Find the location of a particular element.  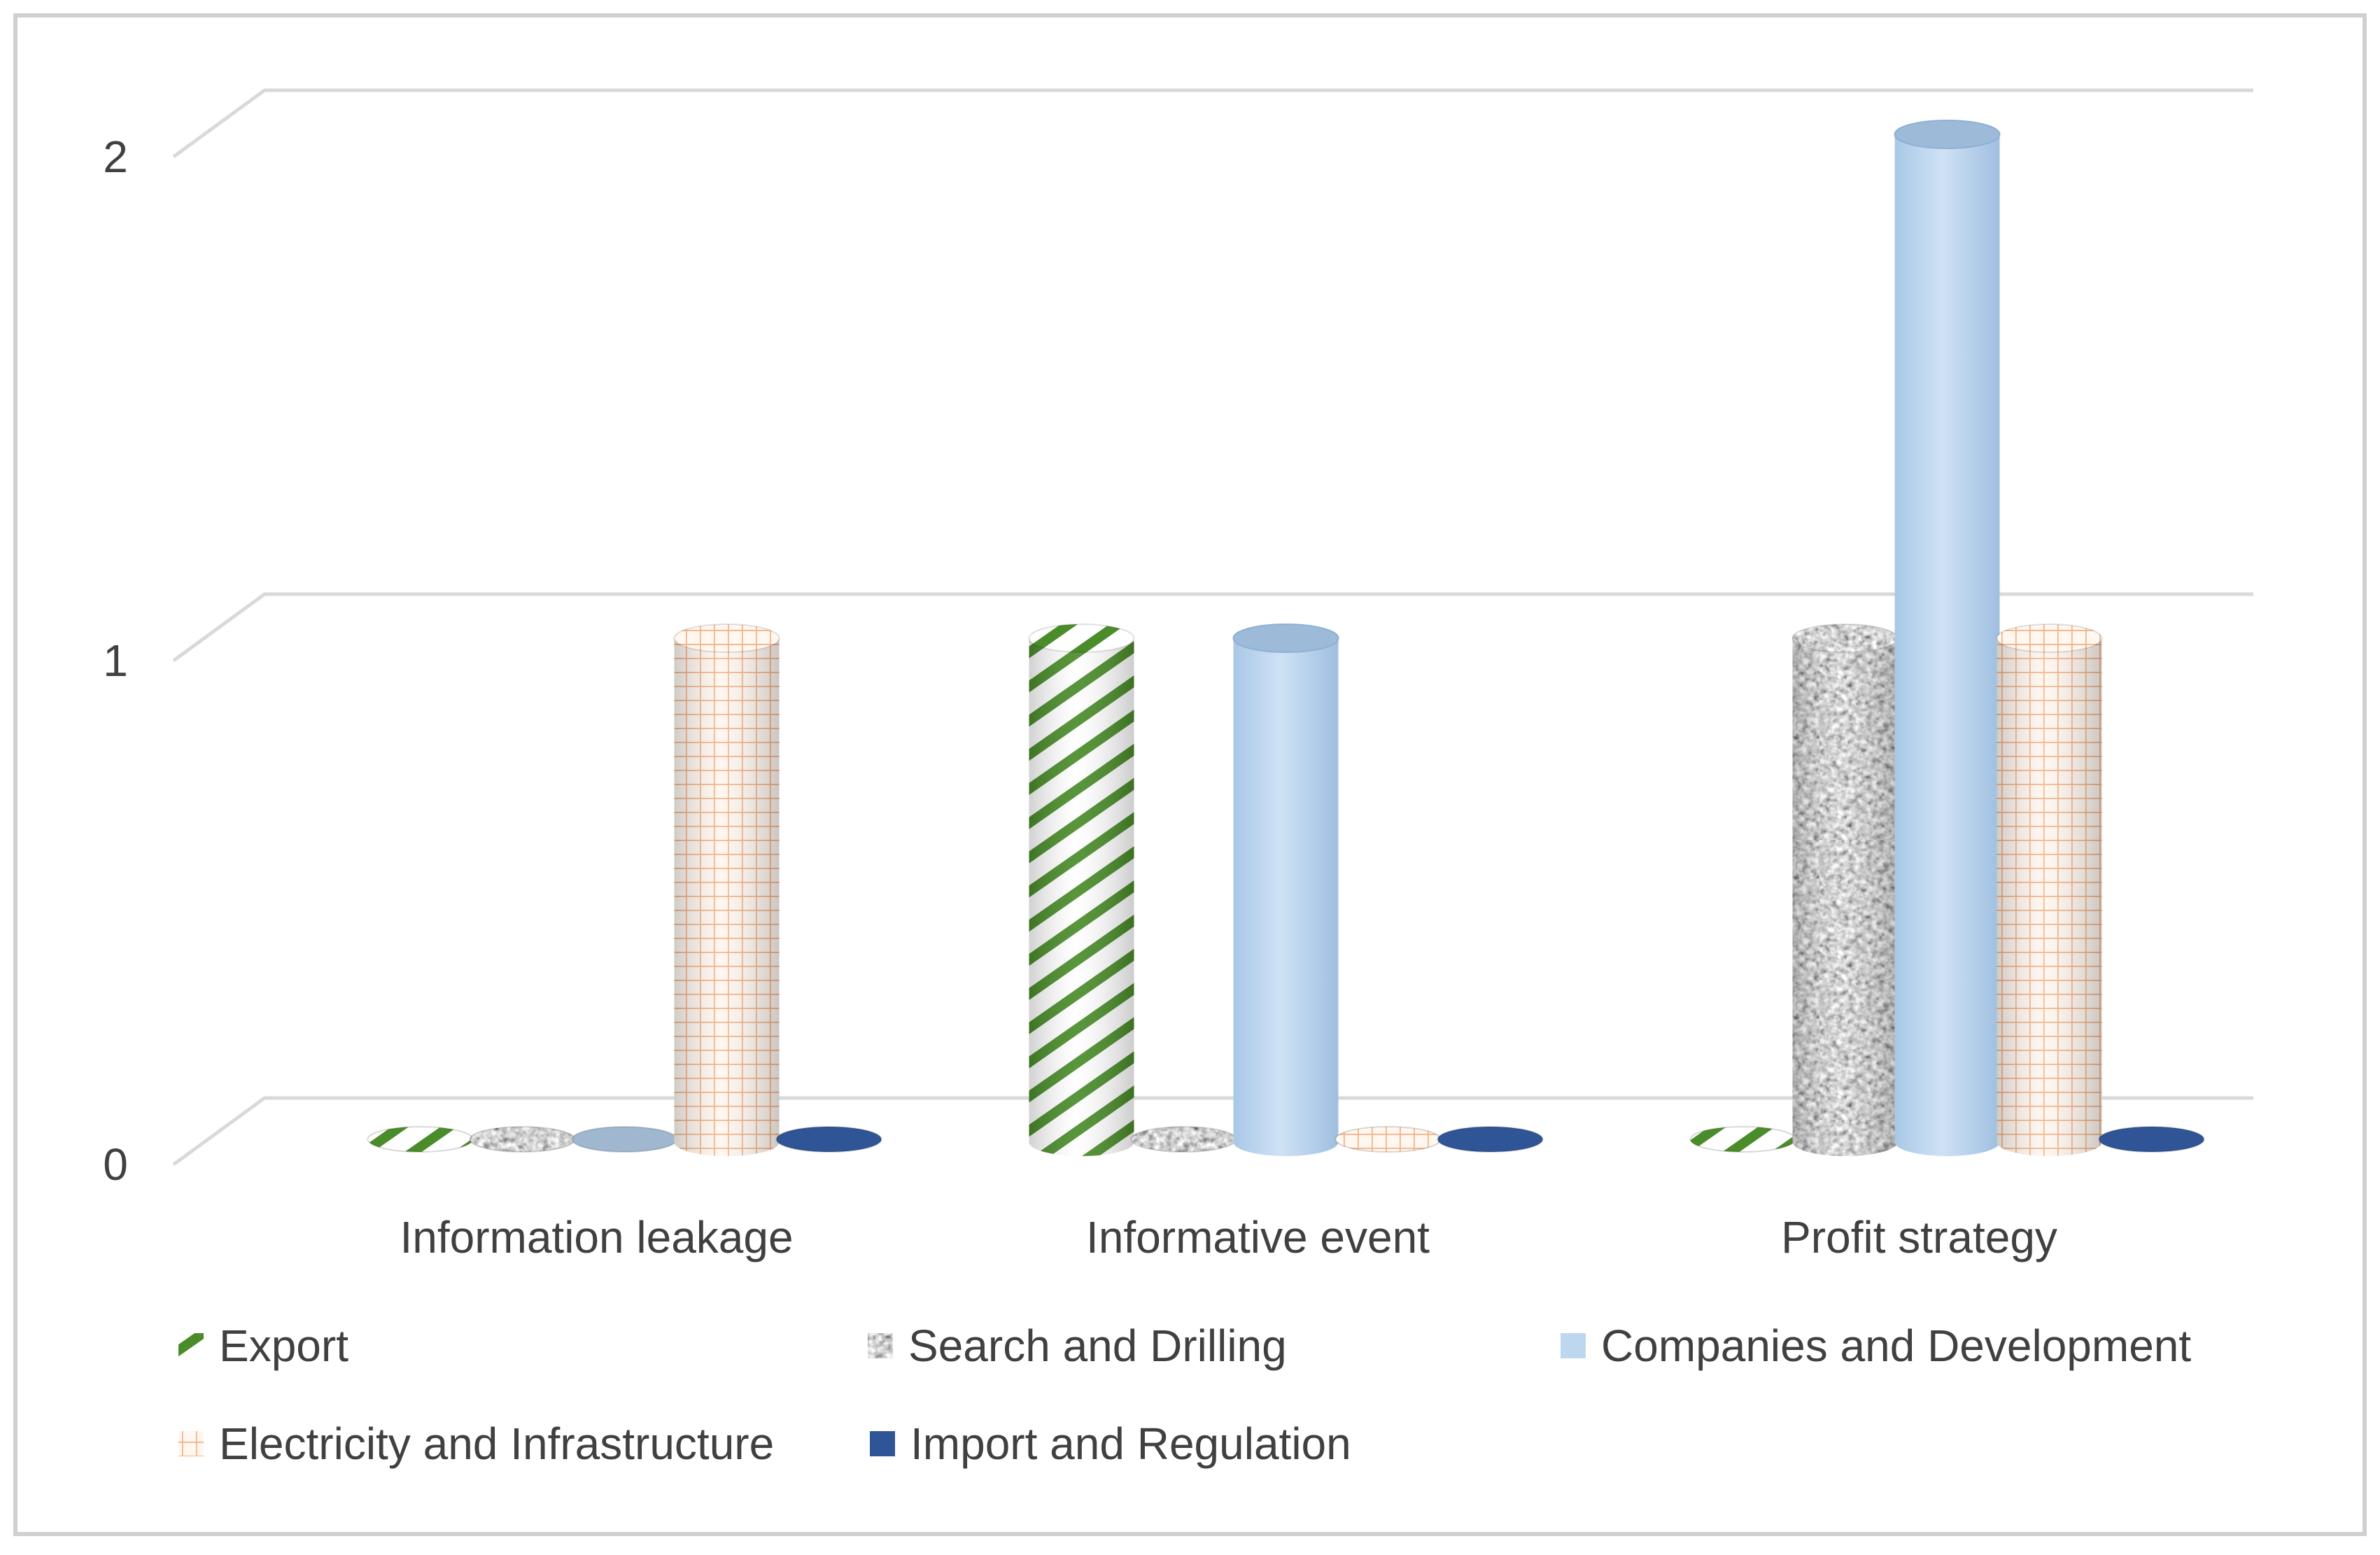

legend-label: Companies and Development is located at coordinates (1896, 1346).